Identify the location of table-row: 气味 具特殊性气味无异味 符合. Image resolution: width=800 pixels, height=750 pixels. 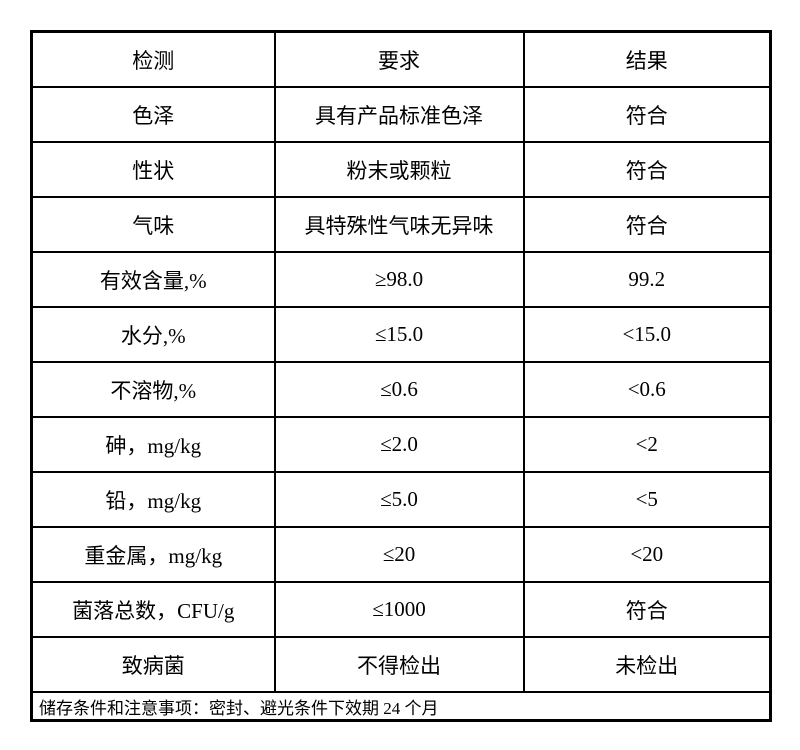
(401, 224).